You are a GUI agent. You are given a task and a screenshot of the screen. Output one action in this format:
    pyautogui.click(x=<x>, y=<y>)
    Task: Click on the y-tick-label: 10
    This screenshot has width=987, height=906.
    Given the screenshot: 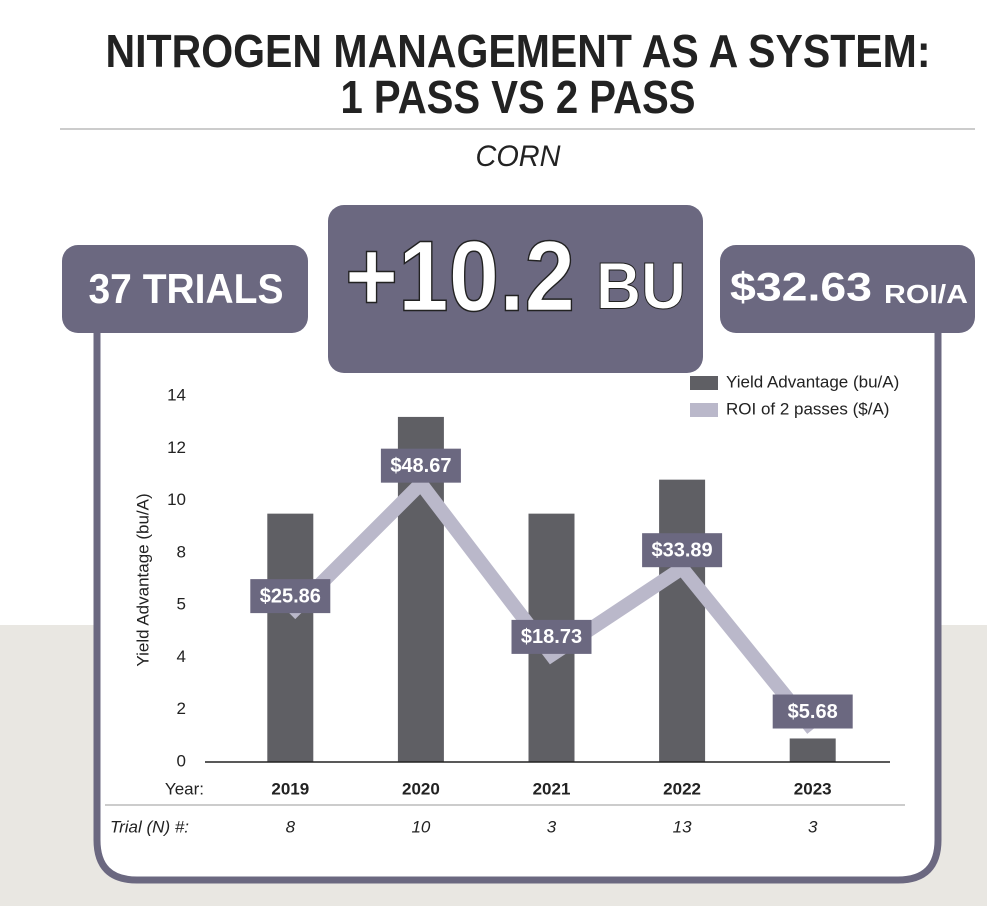 What is the action you would take?
    pyautogui.click(x=176, y=499)
    